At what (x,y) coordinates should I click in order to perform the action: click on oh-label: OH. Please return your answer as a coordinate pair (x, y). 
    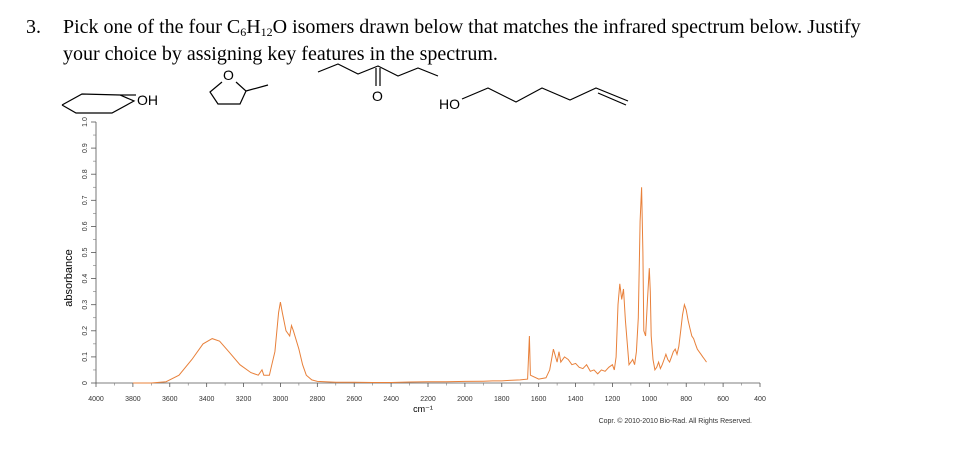
    Looking at the image, I should click on (147, 100).